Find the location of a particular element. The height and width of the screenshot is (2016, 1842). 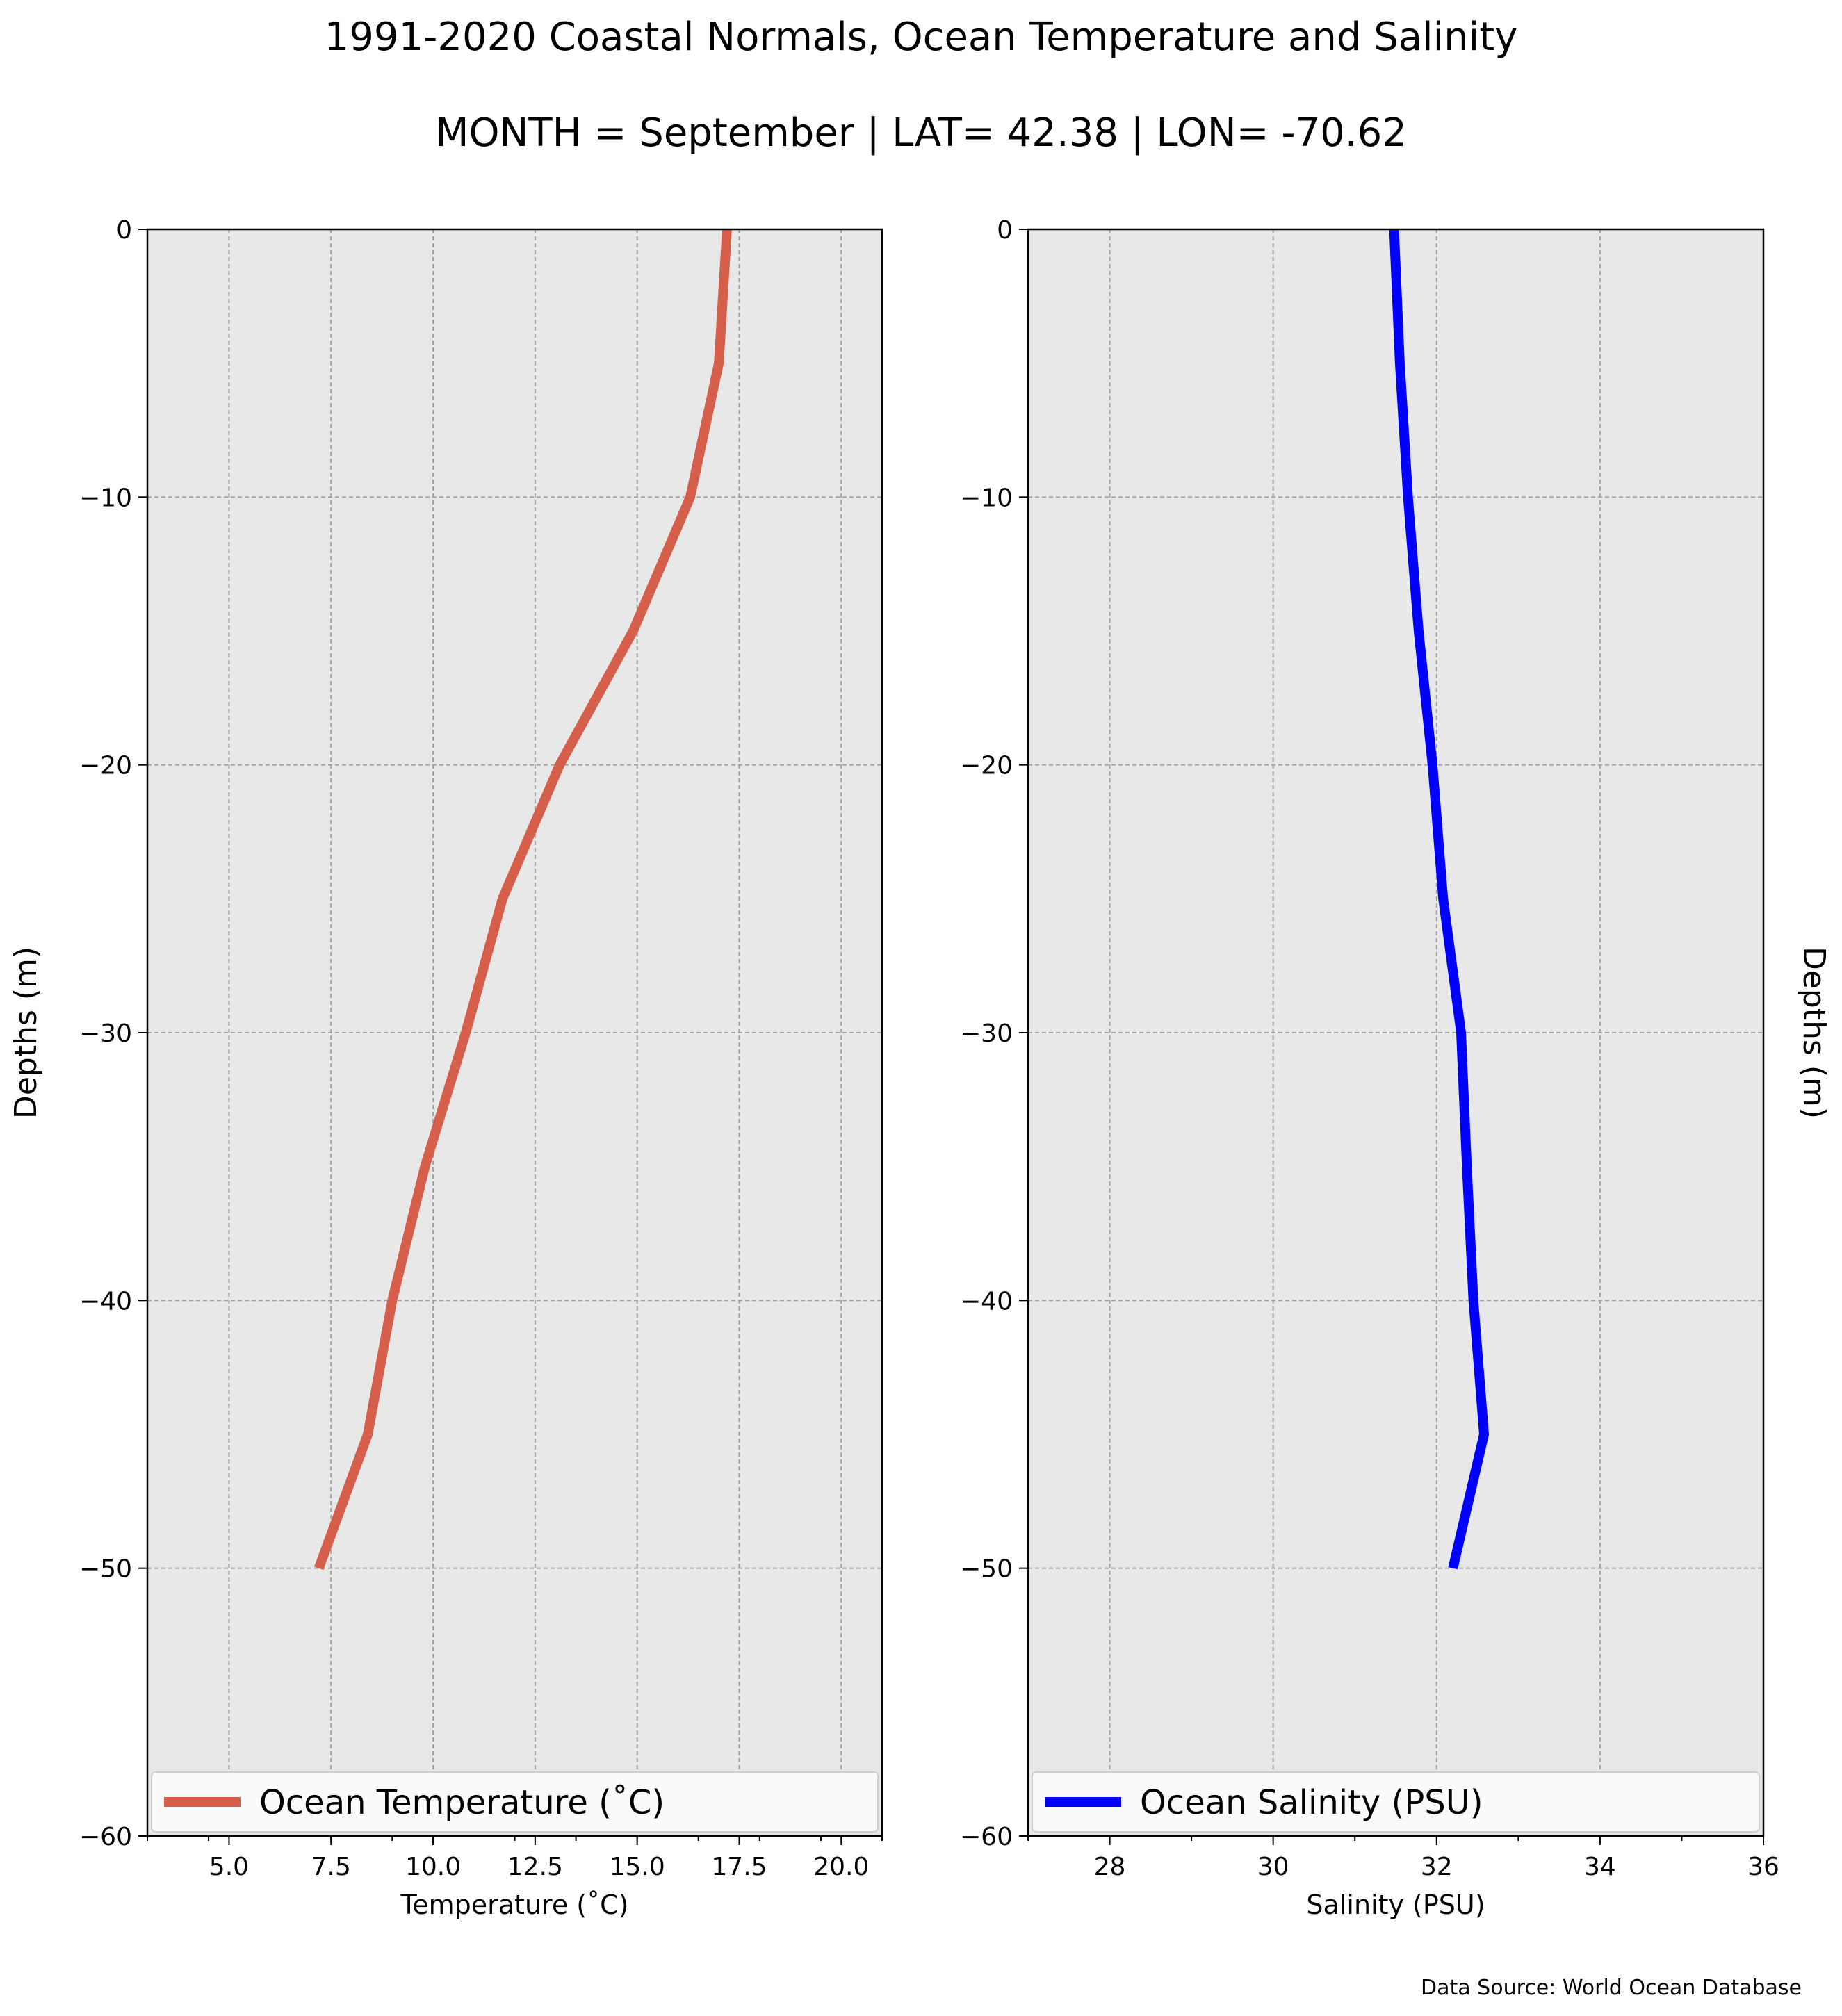

temperature-y-tick-label: −40 is located at coordinates (105, 1302).